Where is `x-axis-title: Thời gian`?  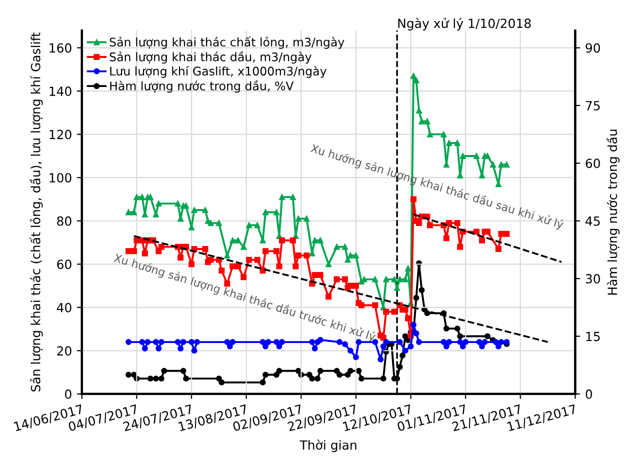
x-axis-title: Thời gian is located at coordinates (328, 446).